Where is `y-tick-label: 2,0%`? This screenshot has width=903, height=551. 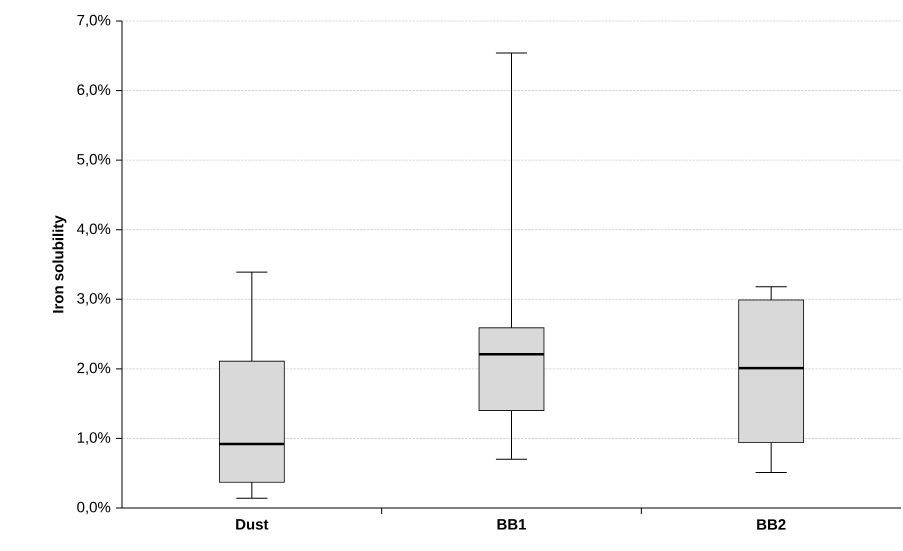 y-tick-label: 2,0% is located at coordinates (93, 369).